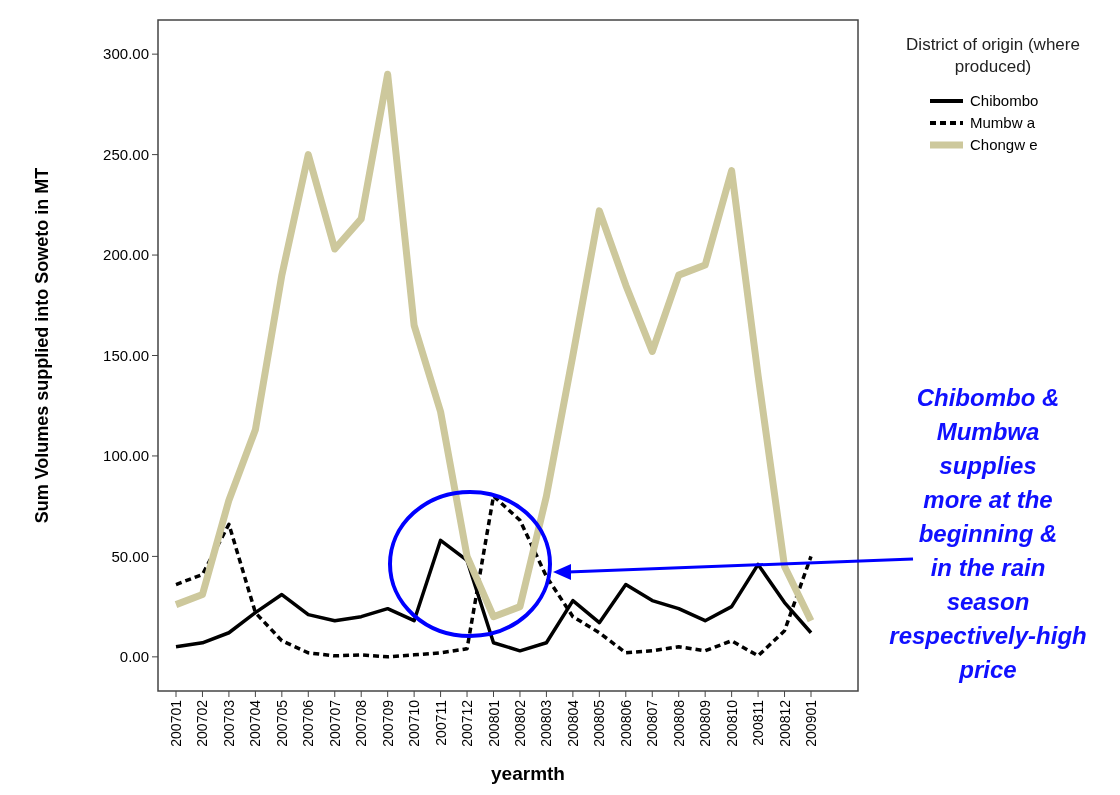  Describe the element at coordinates (361, 723) in the screenshot. I see `x-tick-label: 200708` at that location.